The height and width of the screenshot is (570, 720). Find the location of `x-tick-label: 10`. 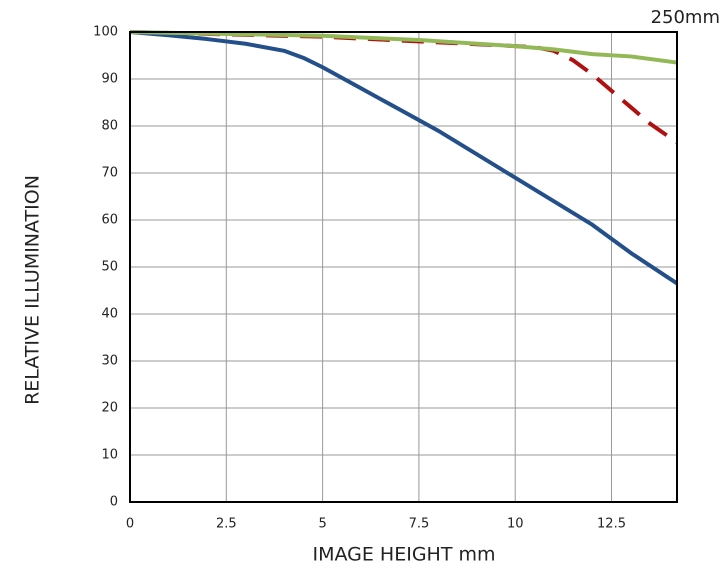

x-tick-label: 10 is located at coordinates (515, 524).